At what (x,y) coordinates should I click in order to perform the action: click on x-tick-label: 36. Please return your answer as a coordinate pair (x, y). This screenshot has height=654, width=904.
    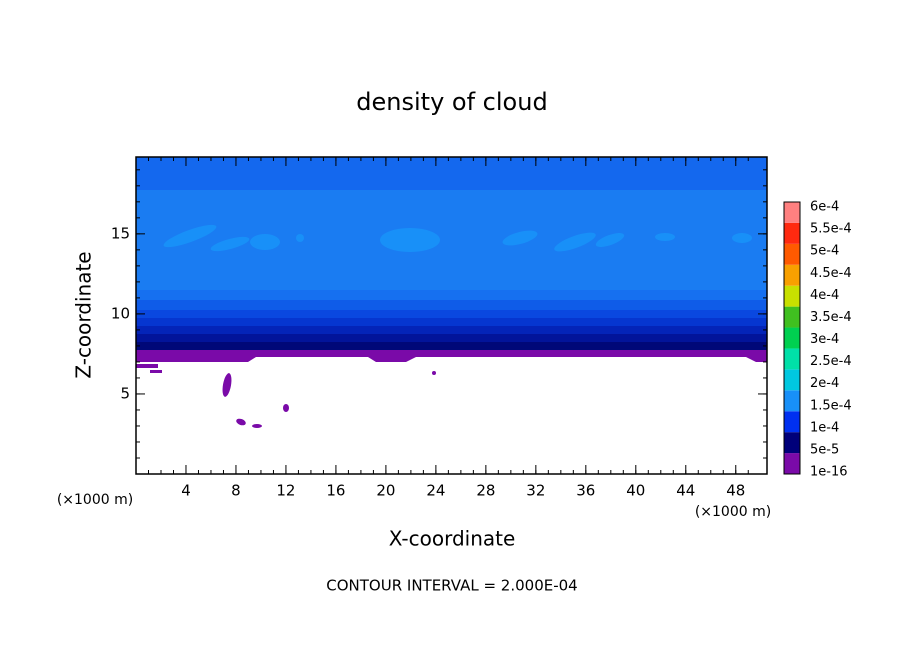
    Looking at the image, I should click on (585, 491).